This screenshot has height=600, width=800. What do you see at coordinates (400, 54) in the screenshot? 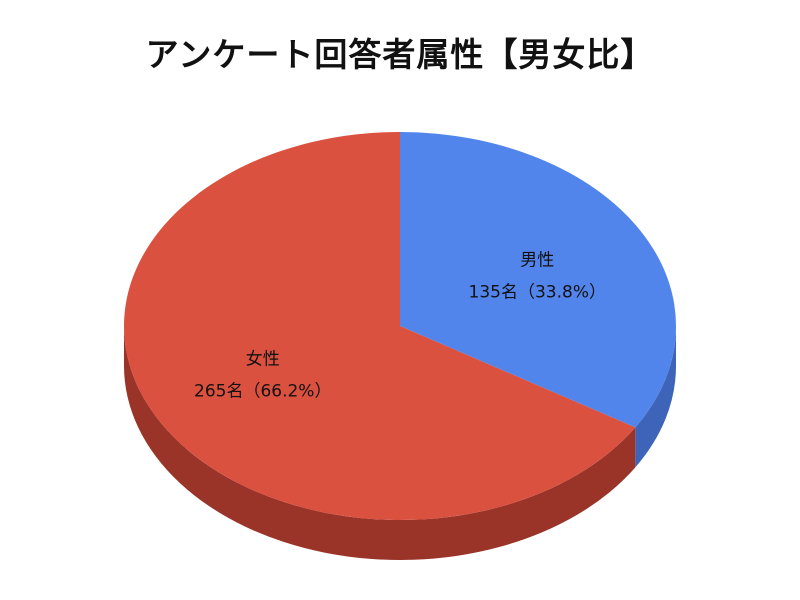
I see `chart-title: アンケート回答者属性【男女比】` at bounding box center [400, 54].